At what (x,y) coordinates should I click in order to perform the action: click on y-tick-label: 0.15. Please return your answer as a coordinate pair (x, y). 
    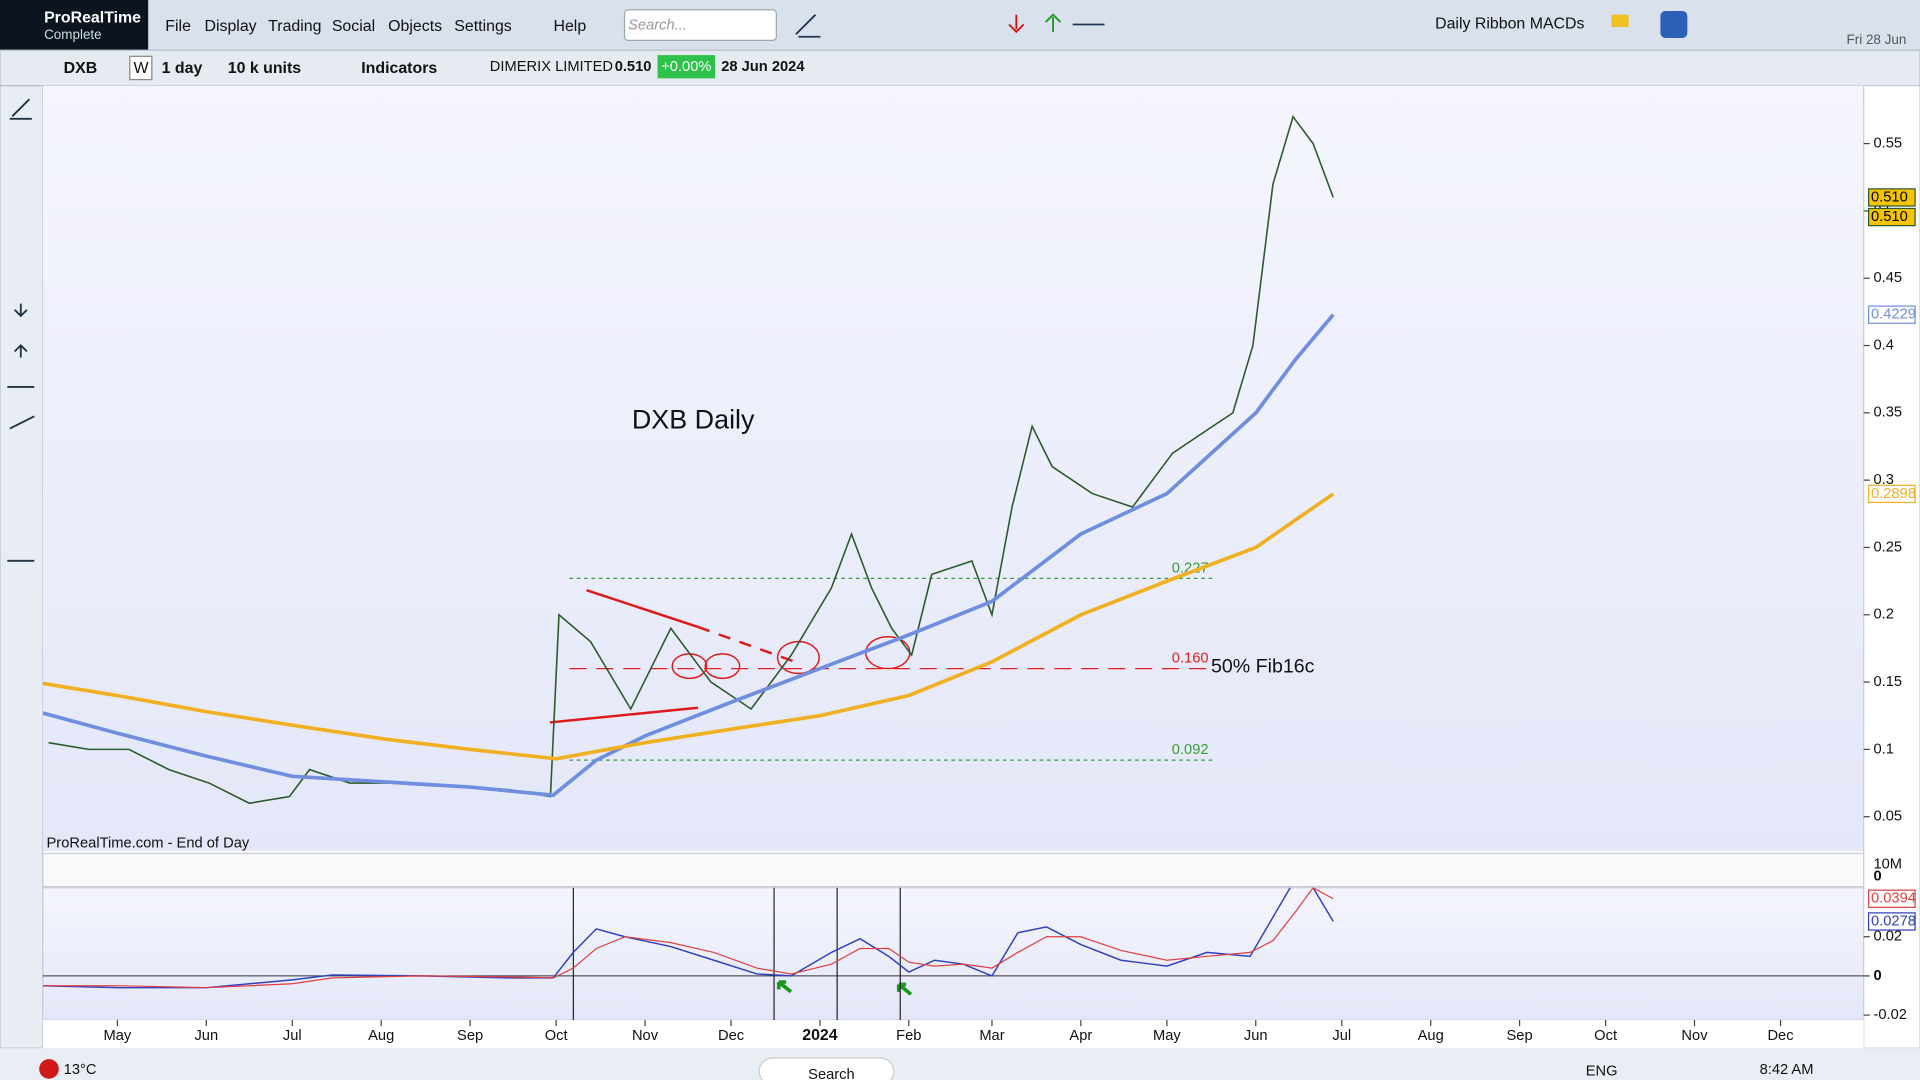
    Looking at the image, I should click on (1887, 682).